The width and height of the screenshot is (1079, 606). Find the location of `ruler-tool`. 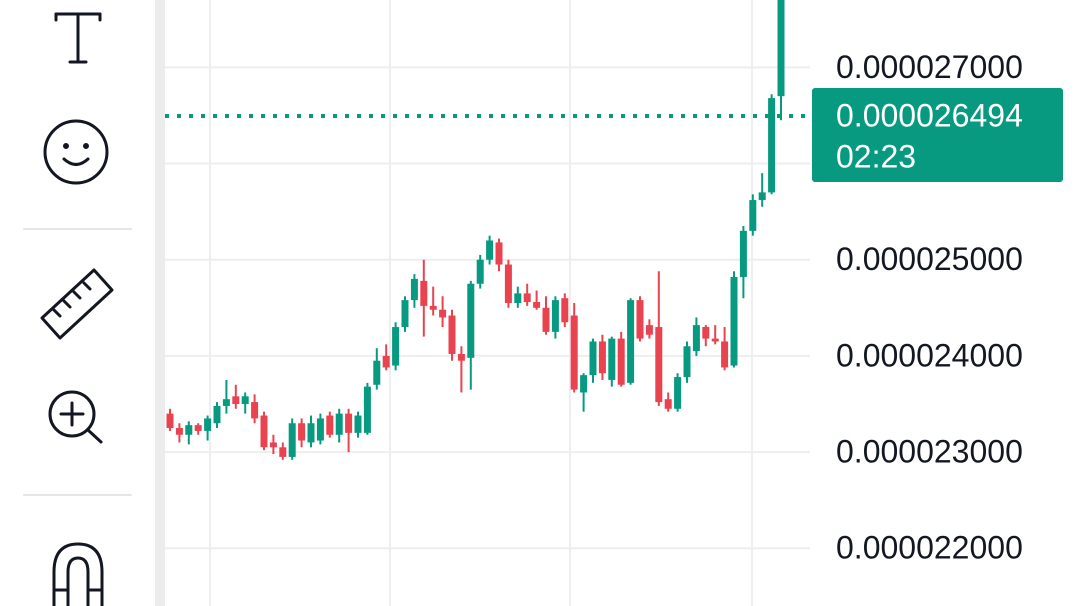

ruler-tool is located at coordinates (77, 304).